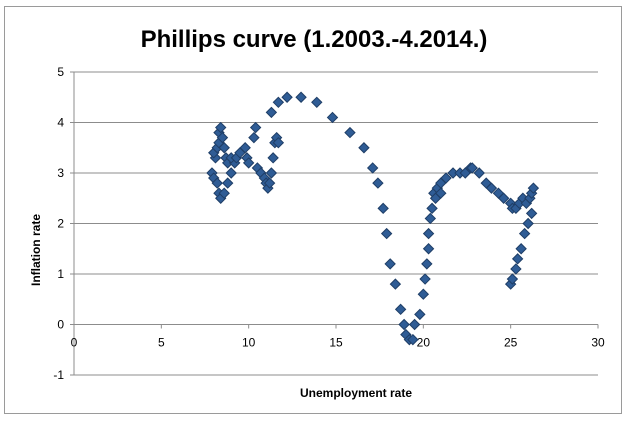 The image size is (628, 421). Describe the element at coordinates (60, 274) in the screenshot. I see `y-tick-label: 1` at that location.